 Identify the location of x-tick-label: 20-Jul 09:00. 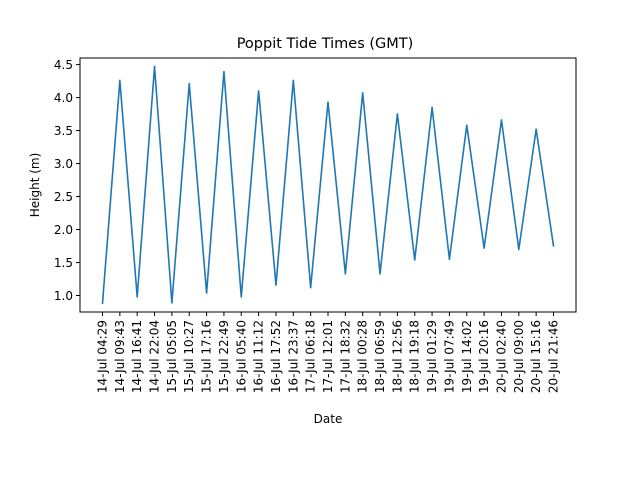
(519, 356).